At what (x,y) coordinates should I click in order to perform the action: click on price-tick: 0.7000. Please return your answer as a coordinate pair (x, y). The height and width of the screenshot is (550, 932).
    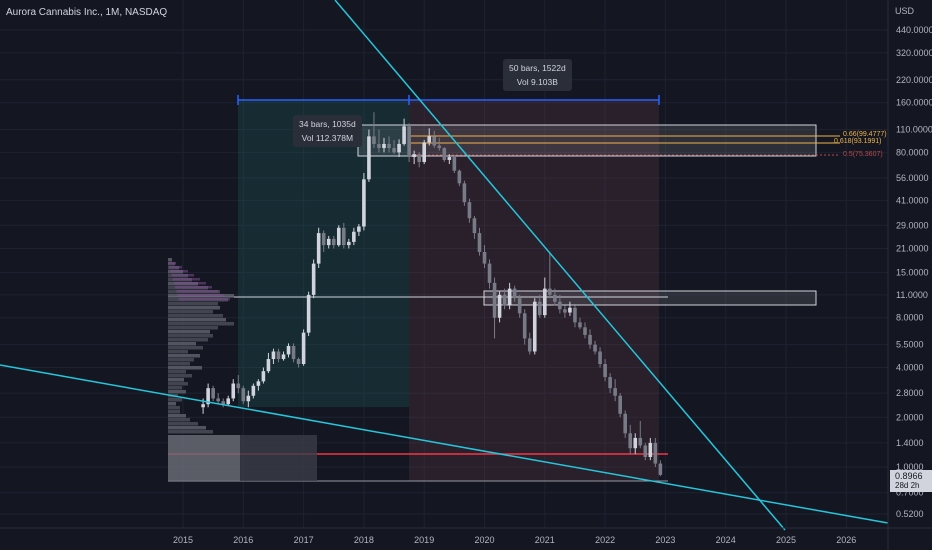
    Looking at the image, I should click on (910, 493).